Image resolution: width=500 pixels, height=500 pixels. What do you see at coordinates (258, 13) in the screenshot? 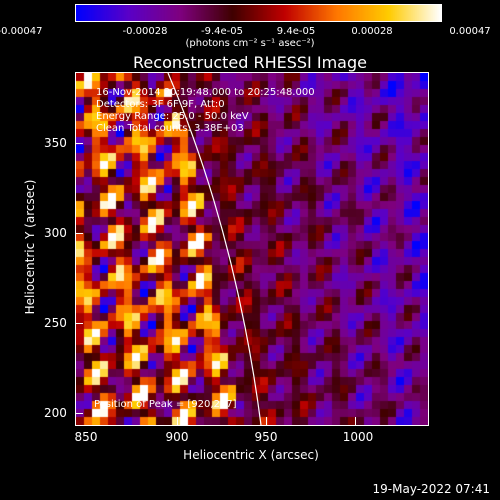
I see `colorbar` at bounding box center [258, 13].